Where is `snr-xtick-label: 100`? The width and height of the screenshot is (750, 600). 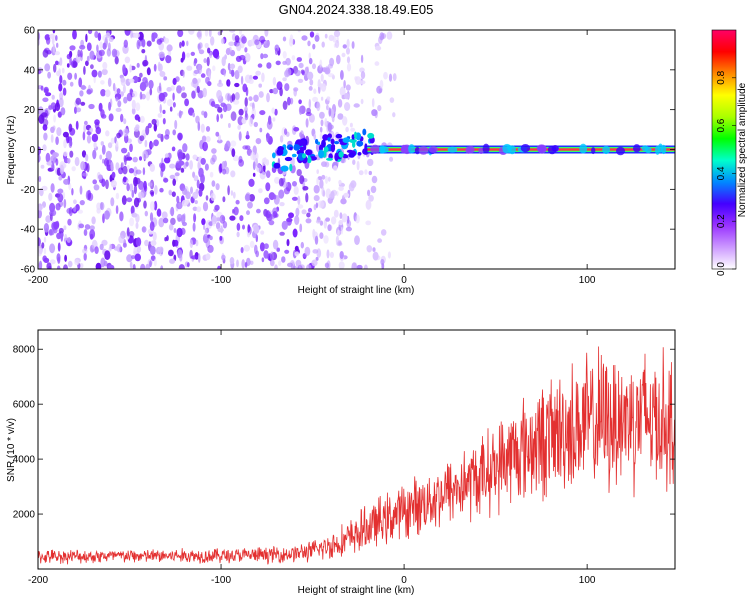
snr-xtick-label: 100 is located at coordinates (587, 580).